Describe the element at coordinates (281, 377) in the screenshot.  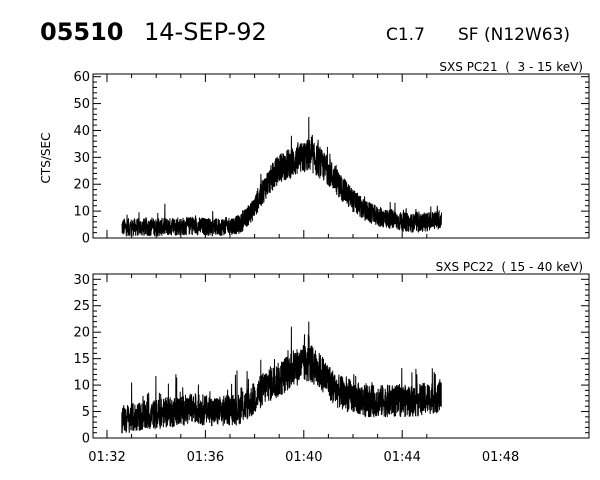
I see `pc22-count-rate-trace` at that location.